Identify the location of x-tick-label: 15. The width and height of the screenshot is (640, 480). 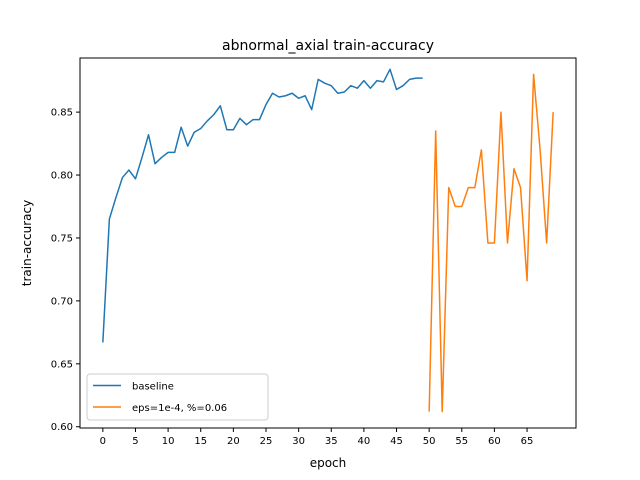
(200, 441).